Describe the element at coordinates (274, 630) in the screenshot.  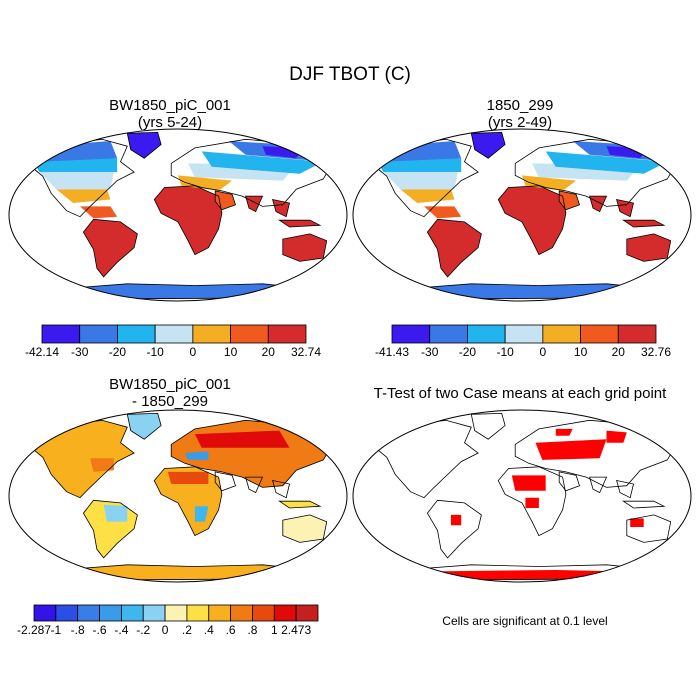
I see `colorbar-label: 1` at that location.